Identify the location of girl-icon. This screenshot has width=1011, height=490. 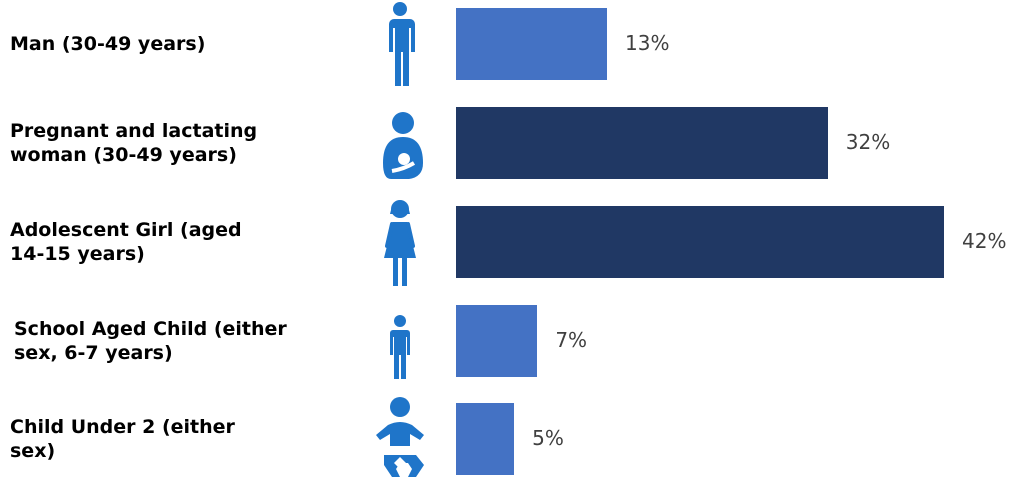
(400, 243).